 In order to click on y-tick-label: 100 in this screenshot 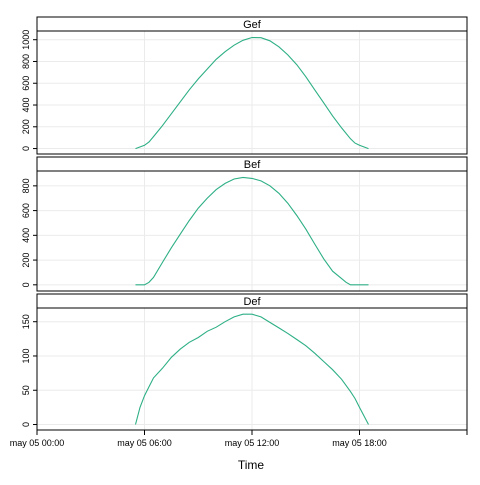, I will do `click(26, 355)`.